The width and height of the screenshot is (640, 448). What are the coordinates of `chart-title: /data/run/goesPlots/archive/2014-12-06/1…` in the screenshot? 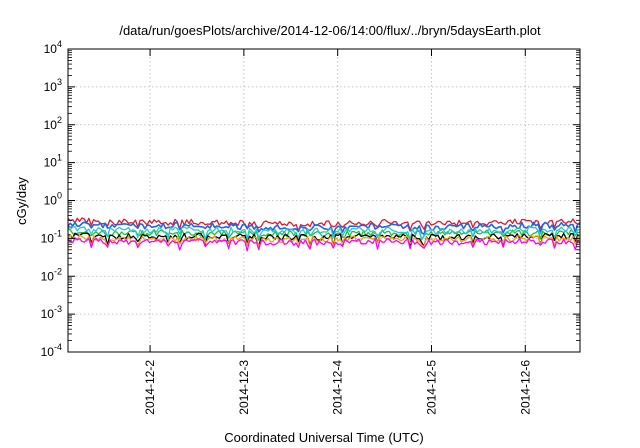 It's located at (330, 30).